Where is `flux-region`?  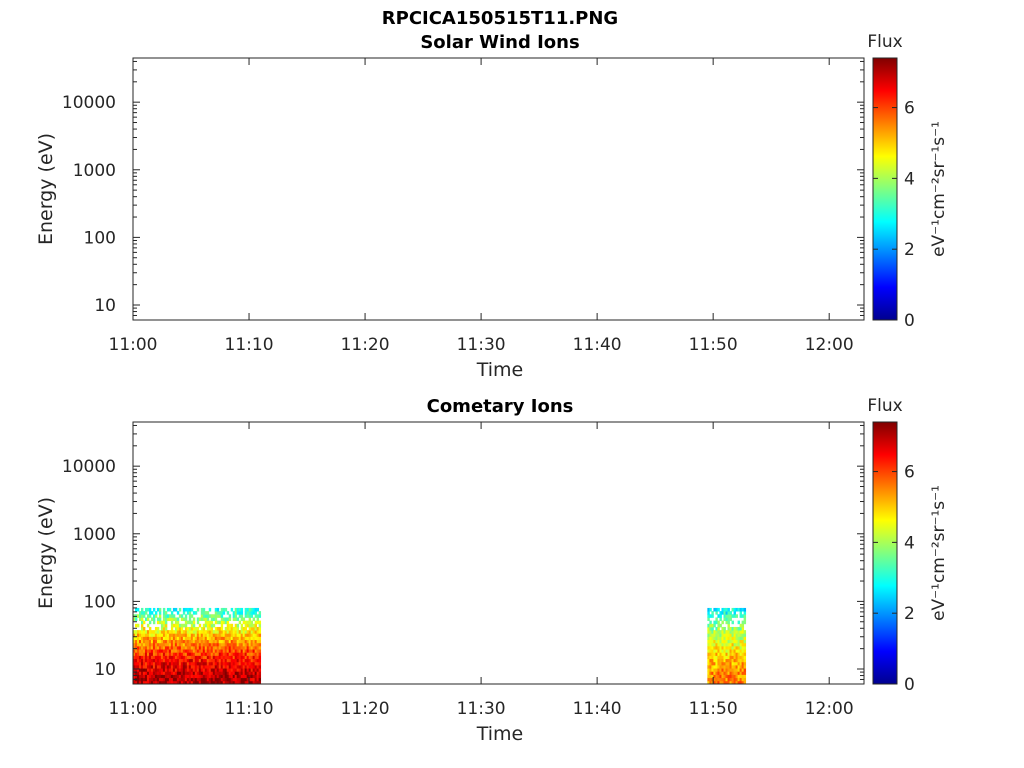 flux-region is located at coordinates (197, 646).